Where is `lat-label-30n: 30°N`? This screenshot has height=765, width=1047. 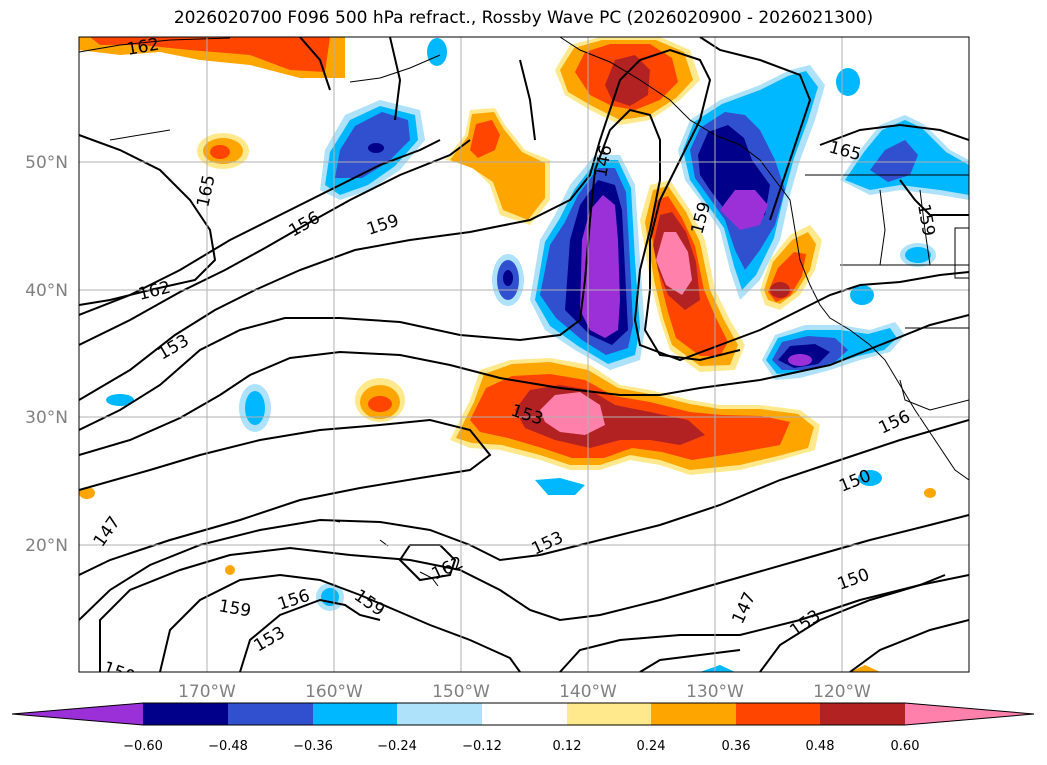 lat-label-30n: 30°N is located at coordinates (46, 418).